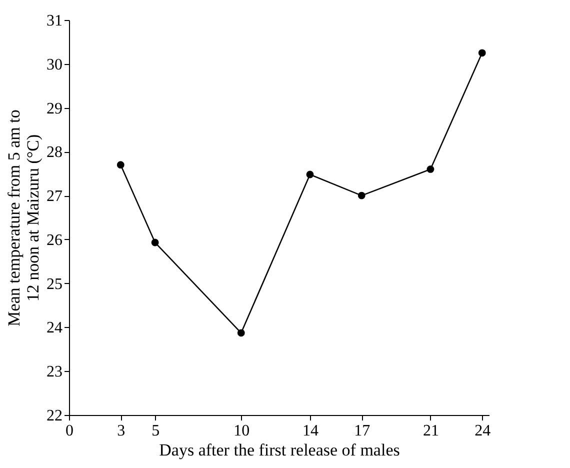 The width and height of the screenshot is (570, 468). What do you see at coordinates (54, 416) in the screenshot?
I see `y-tick-label: 22` at bounding box center [54, 416].